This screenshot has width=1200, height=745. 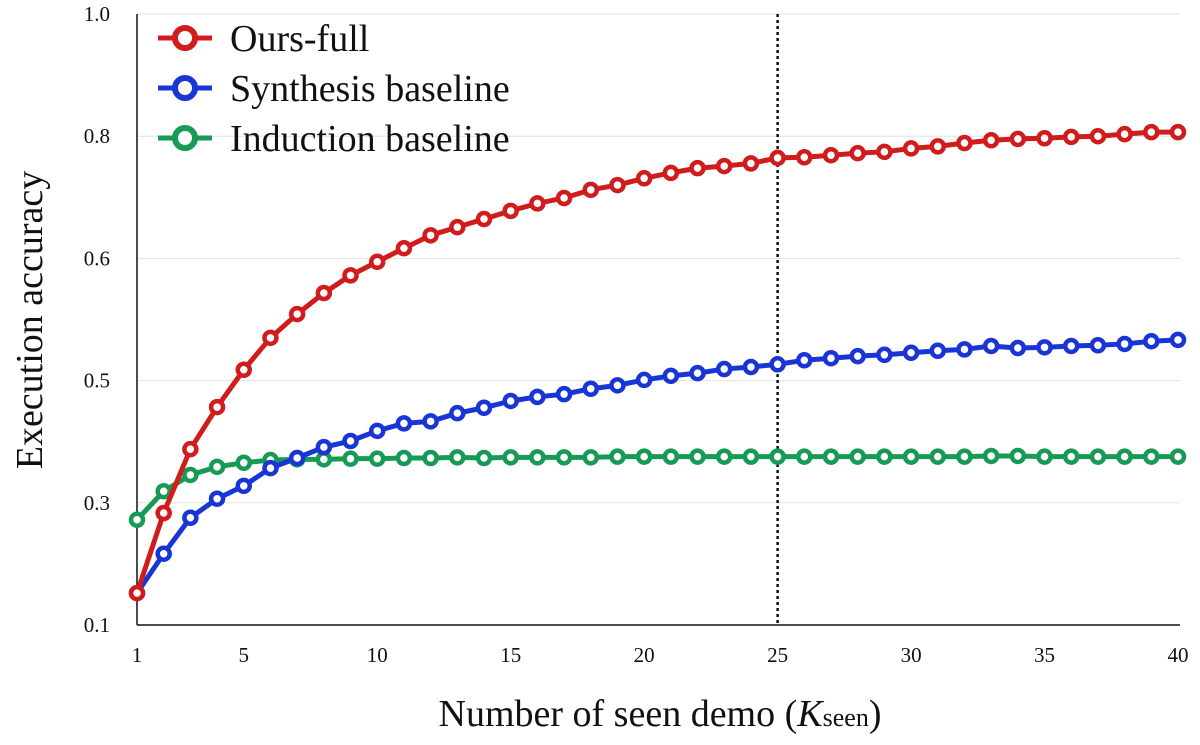 What do you see at coordinates (777, 655) in the screenshot?
I see `x-tick-label: 25` at bounding box center [777, 655].